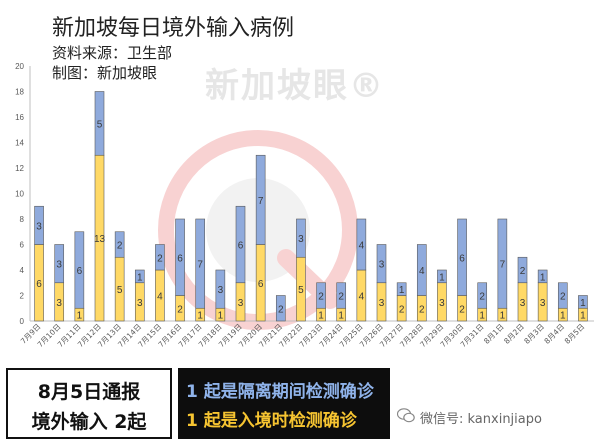  Describe the element at coordinates (19, 168) in the screenshot. I see `y-tick-label: 12` at that location.